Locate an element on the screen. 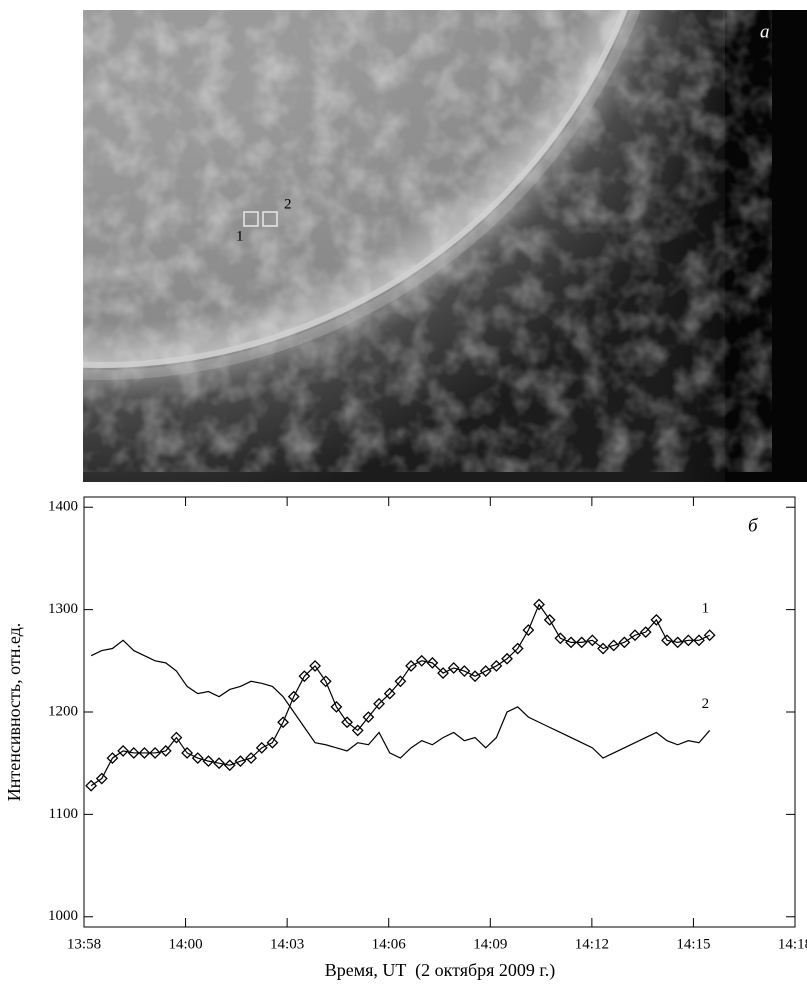  series-label: 2 is located at coordinates (706, 704).